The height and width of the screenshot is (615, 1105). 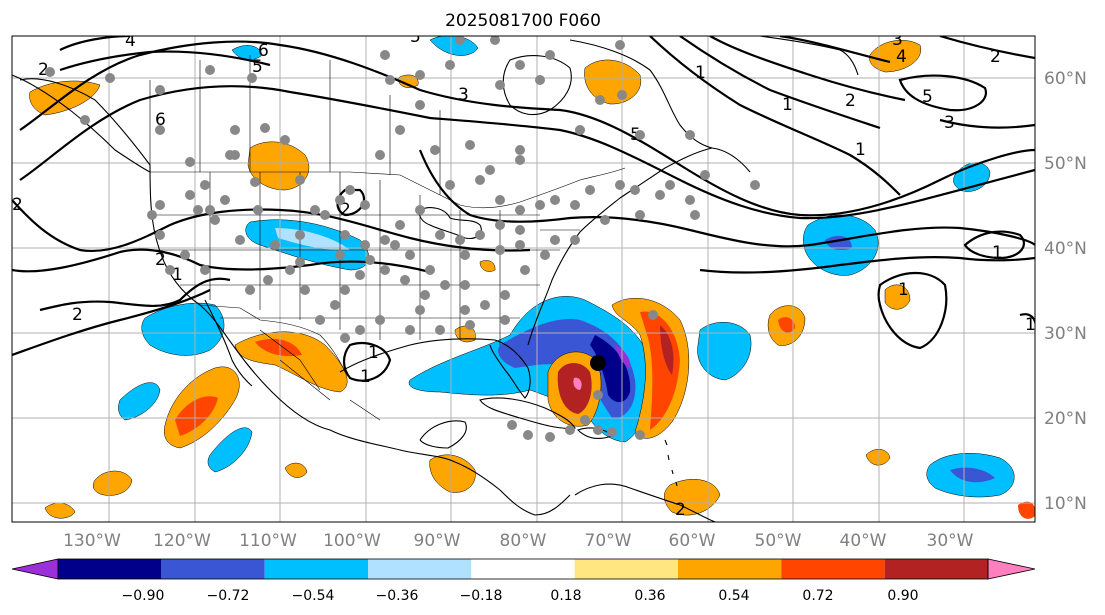 What do you see at coordinates (143, 596) in the screenshot?
I see `colorbar-tick-label: −0.90` at bounding box center [143, 596].